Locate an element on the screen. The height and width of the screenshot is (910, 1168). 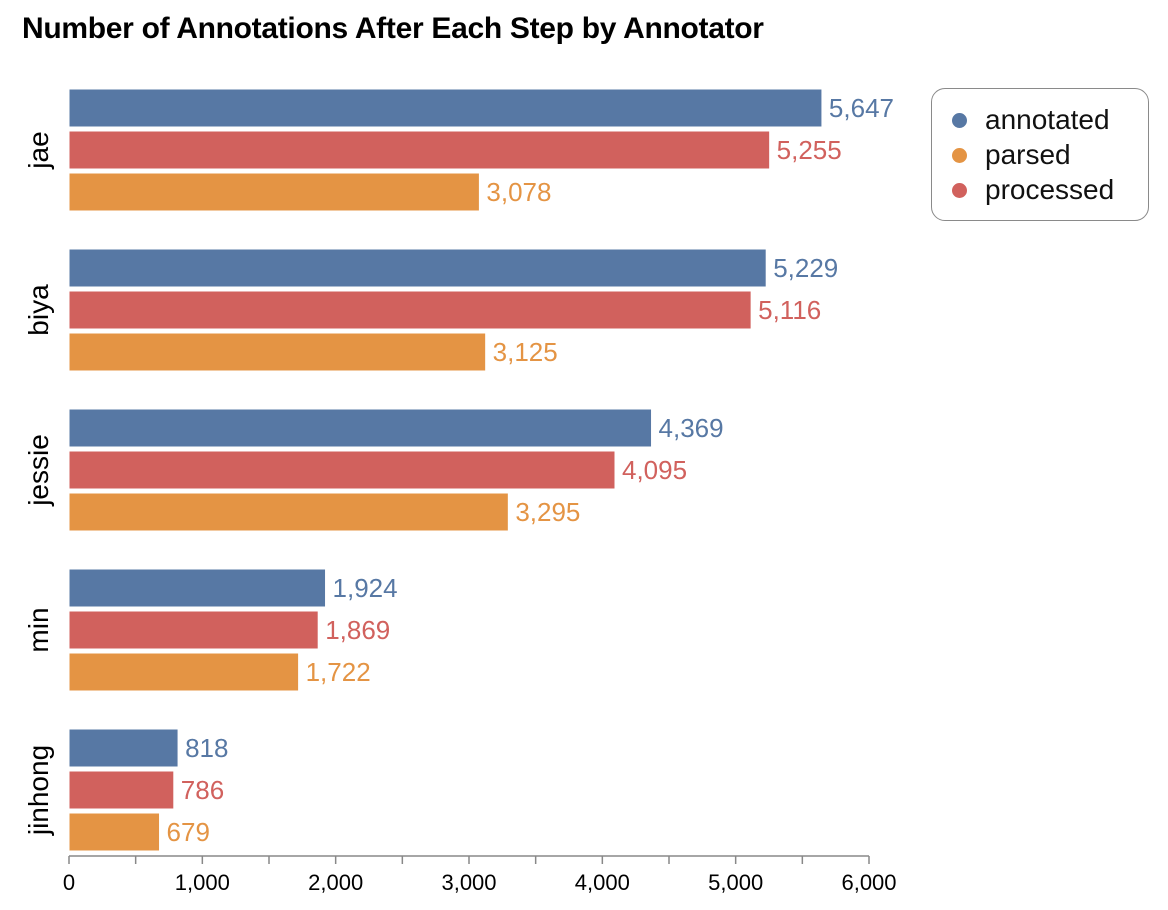
legend-swatch-parsed is located at coordinates (959, 155).